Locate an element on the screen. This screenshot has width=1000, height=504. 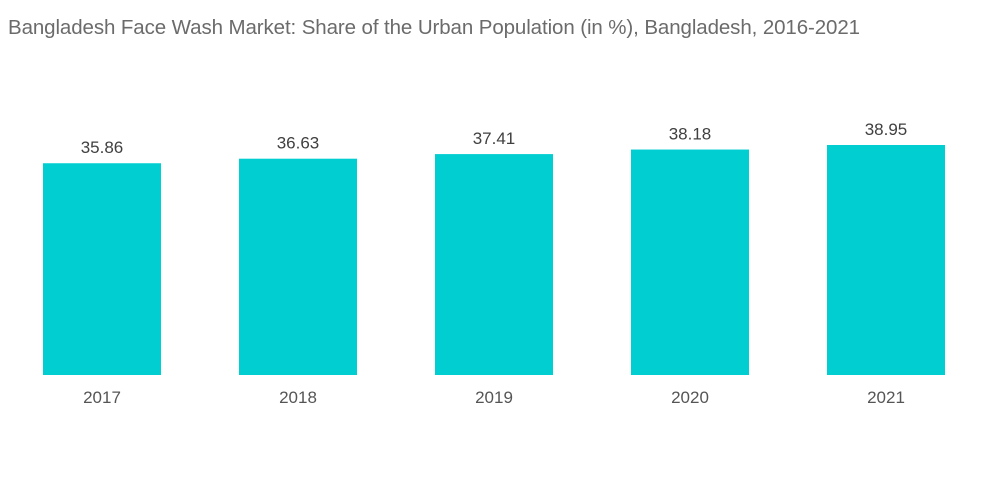
x-tick-label-2017: 2017 is located at coordinates (102, 397).